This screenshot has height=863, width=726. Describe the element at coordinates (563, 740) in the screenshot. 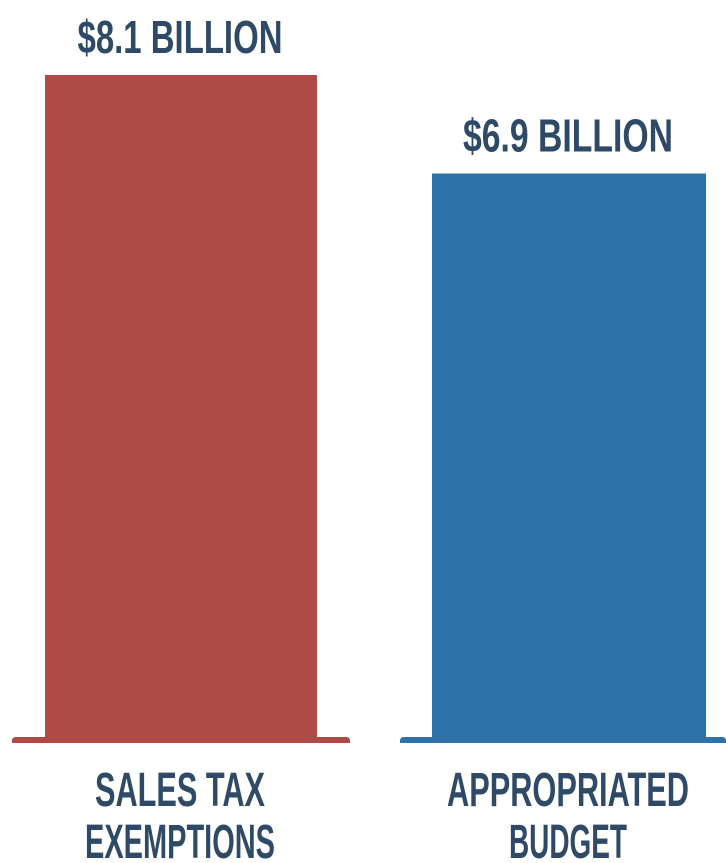

I see `bar-base-appropriated-budget` at that location.